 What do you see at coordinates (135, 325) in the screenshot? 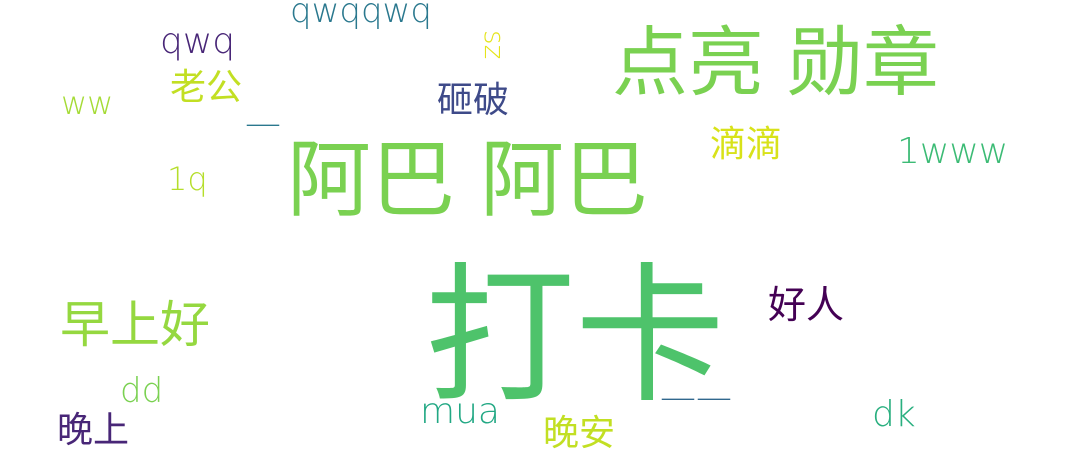
I see `word-zaoshanghao: 早上好` at bounding box center [135, 325].